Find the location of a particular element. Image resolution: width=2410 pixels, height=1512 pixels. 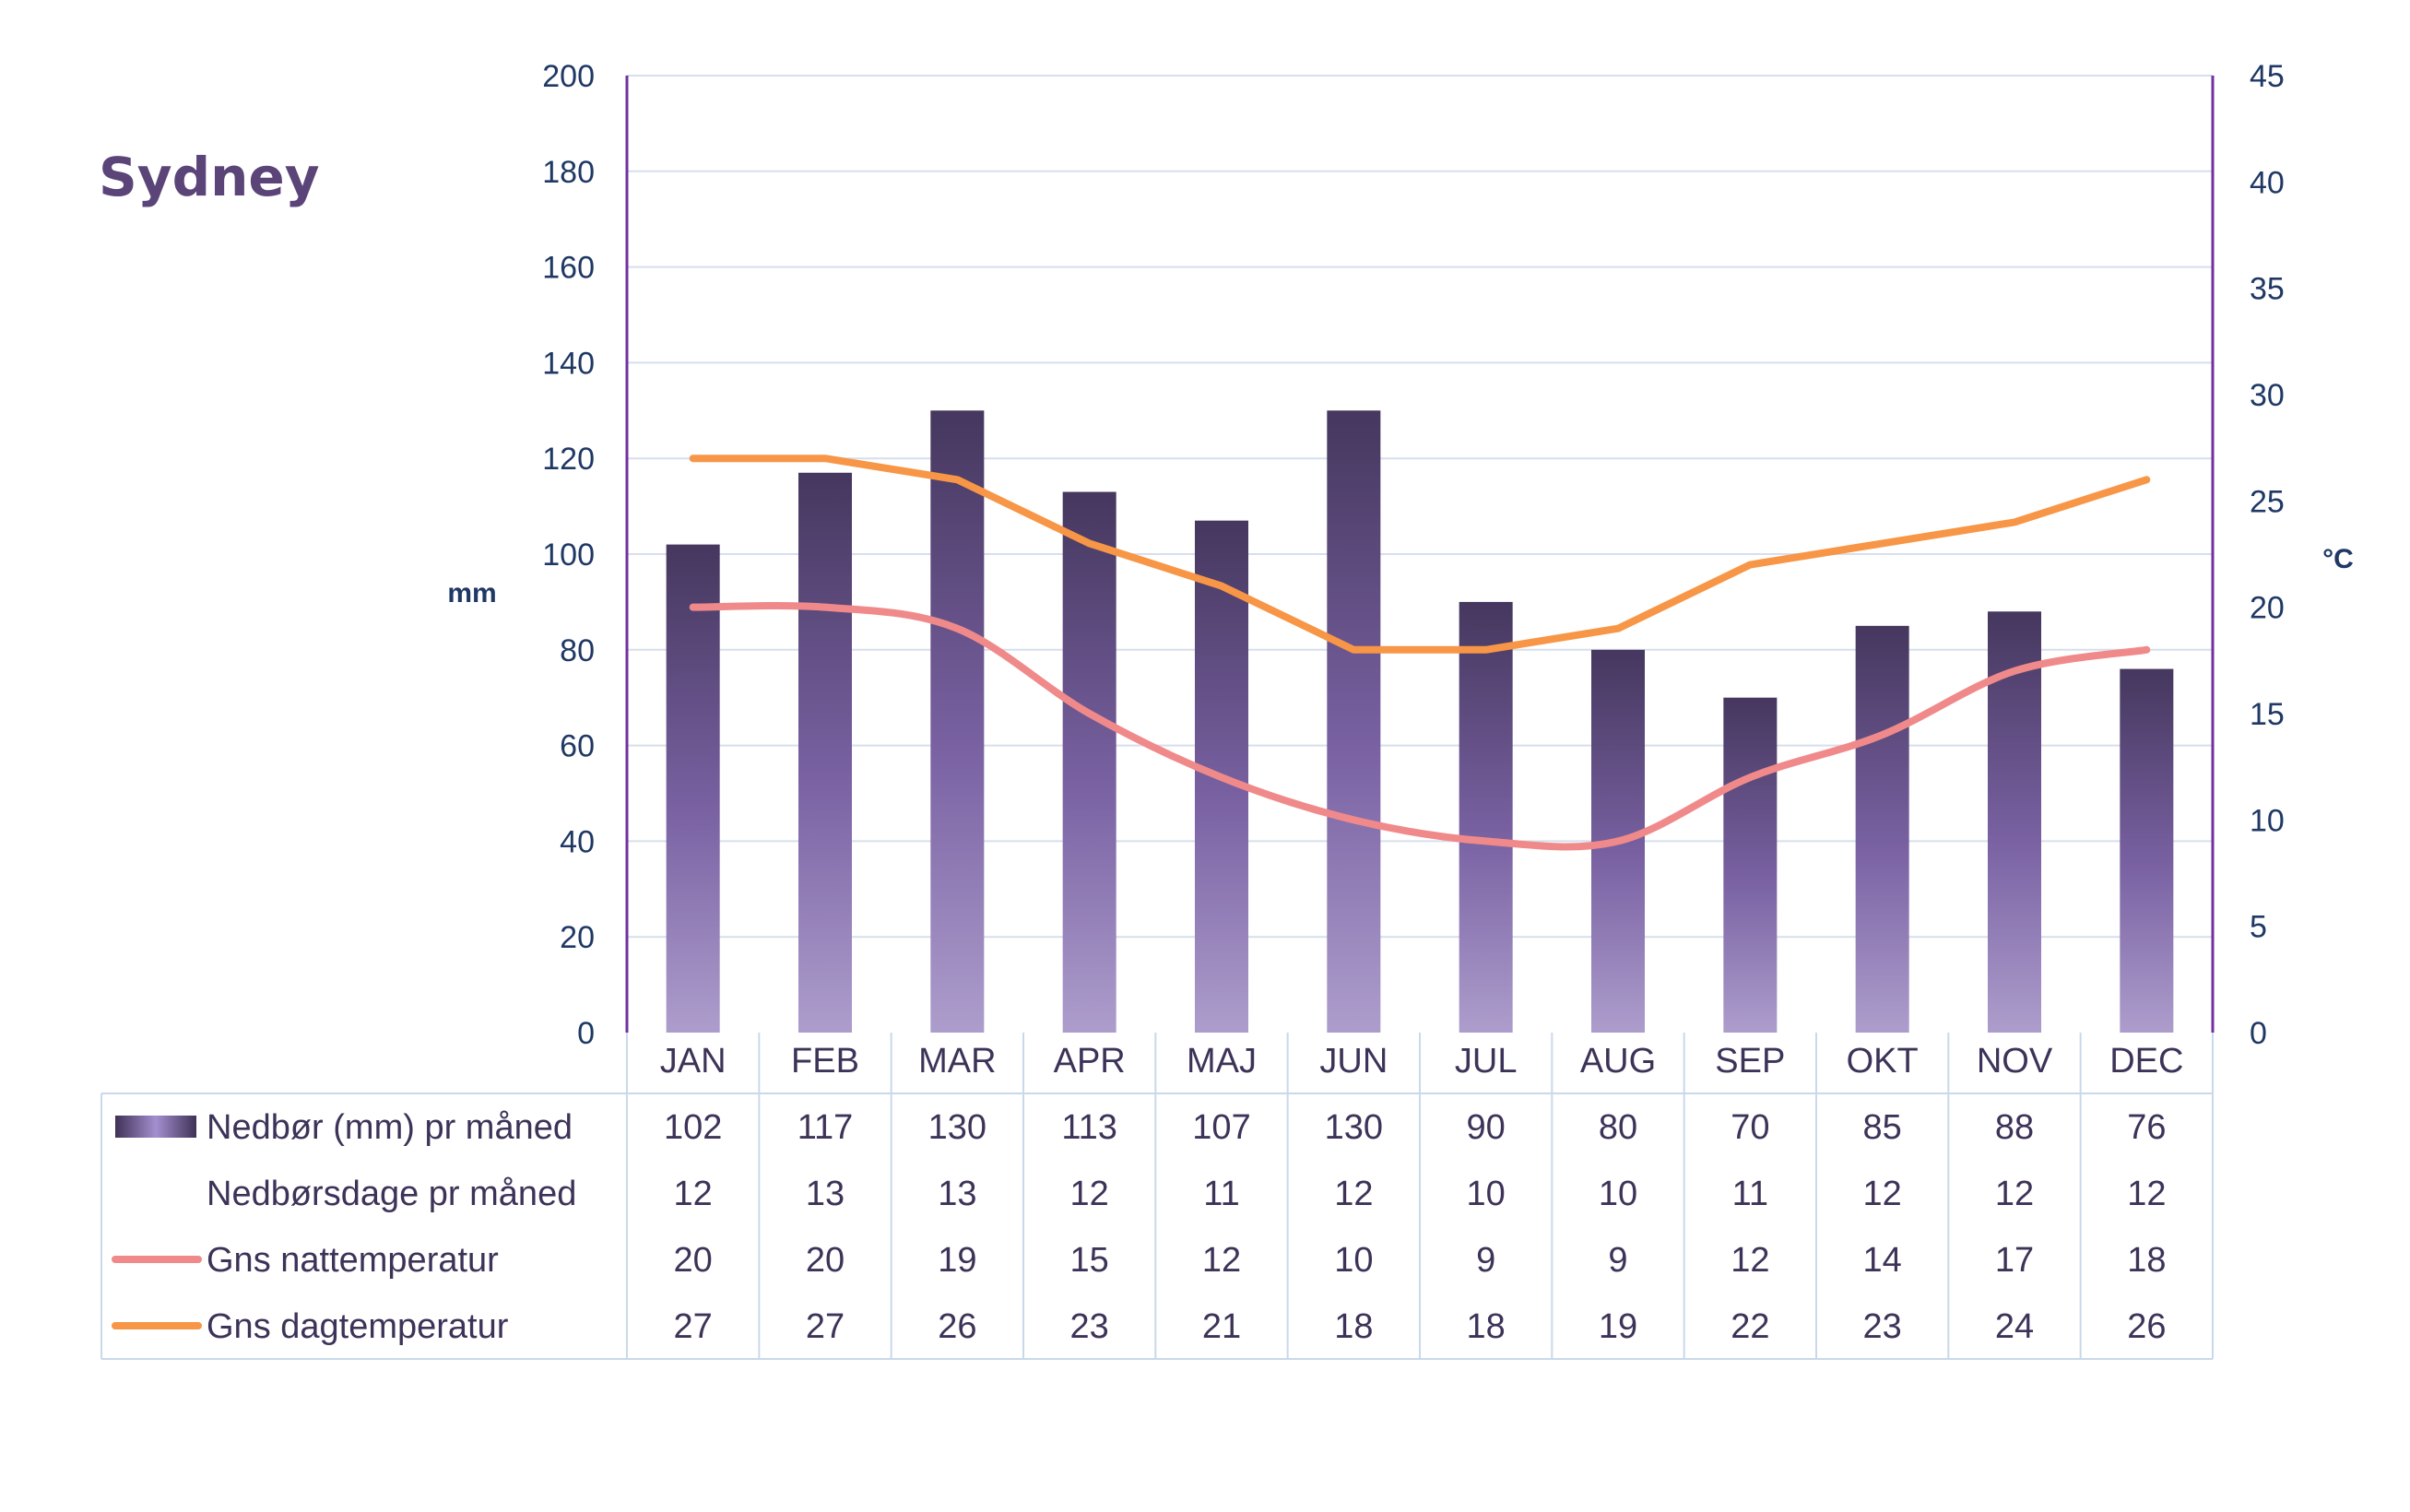

series-name: Gns nattemperatur is located at coordinates (353, 1260).